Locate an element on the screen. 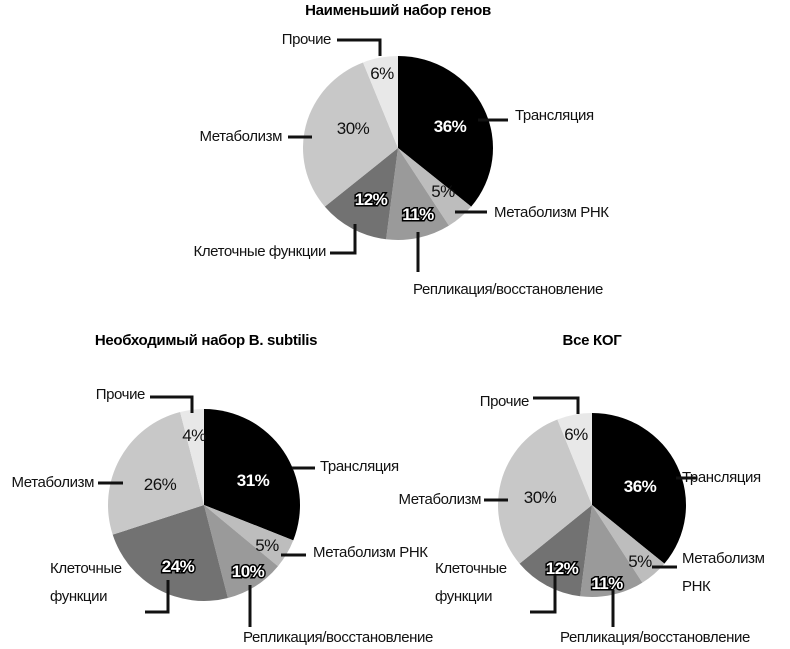  chart-title: Все КОГ is located at coordinates (592, 340).